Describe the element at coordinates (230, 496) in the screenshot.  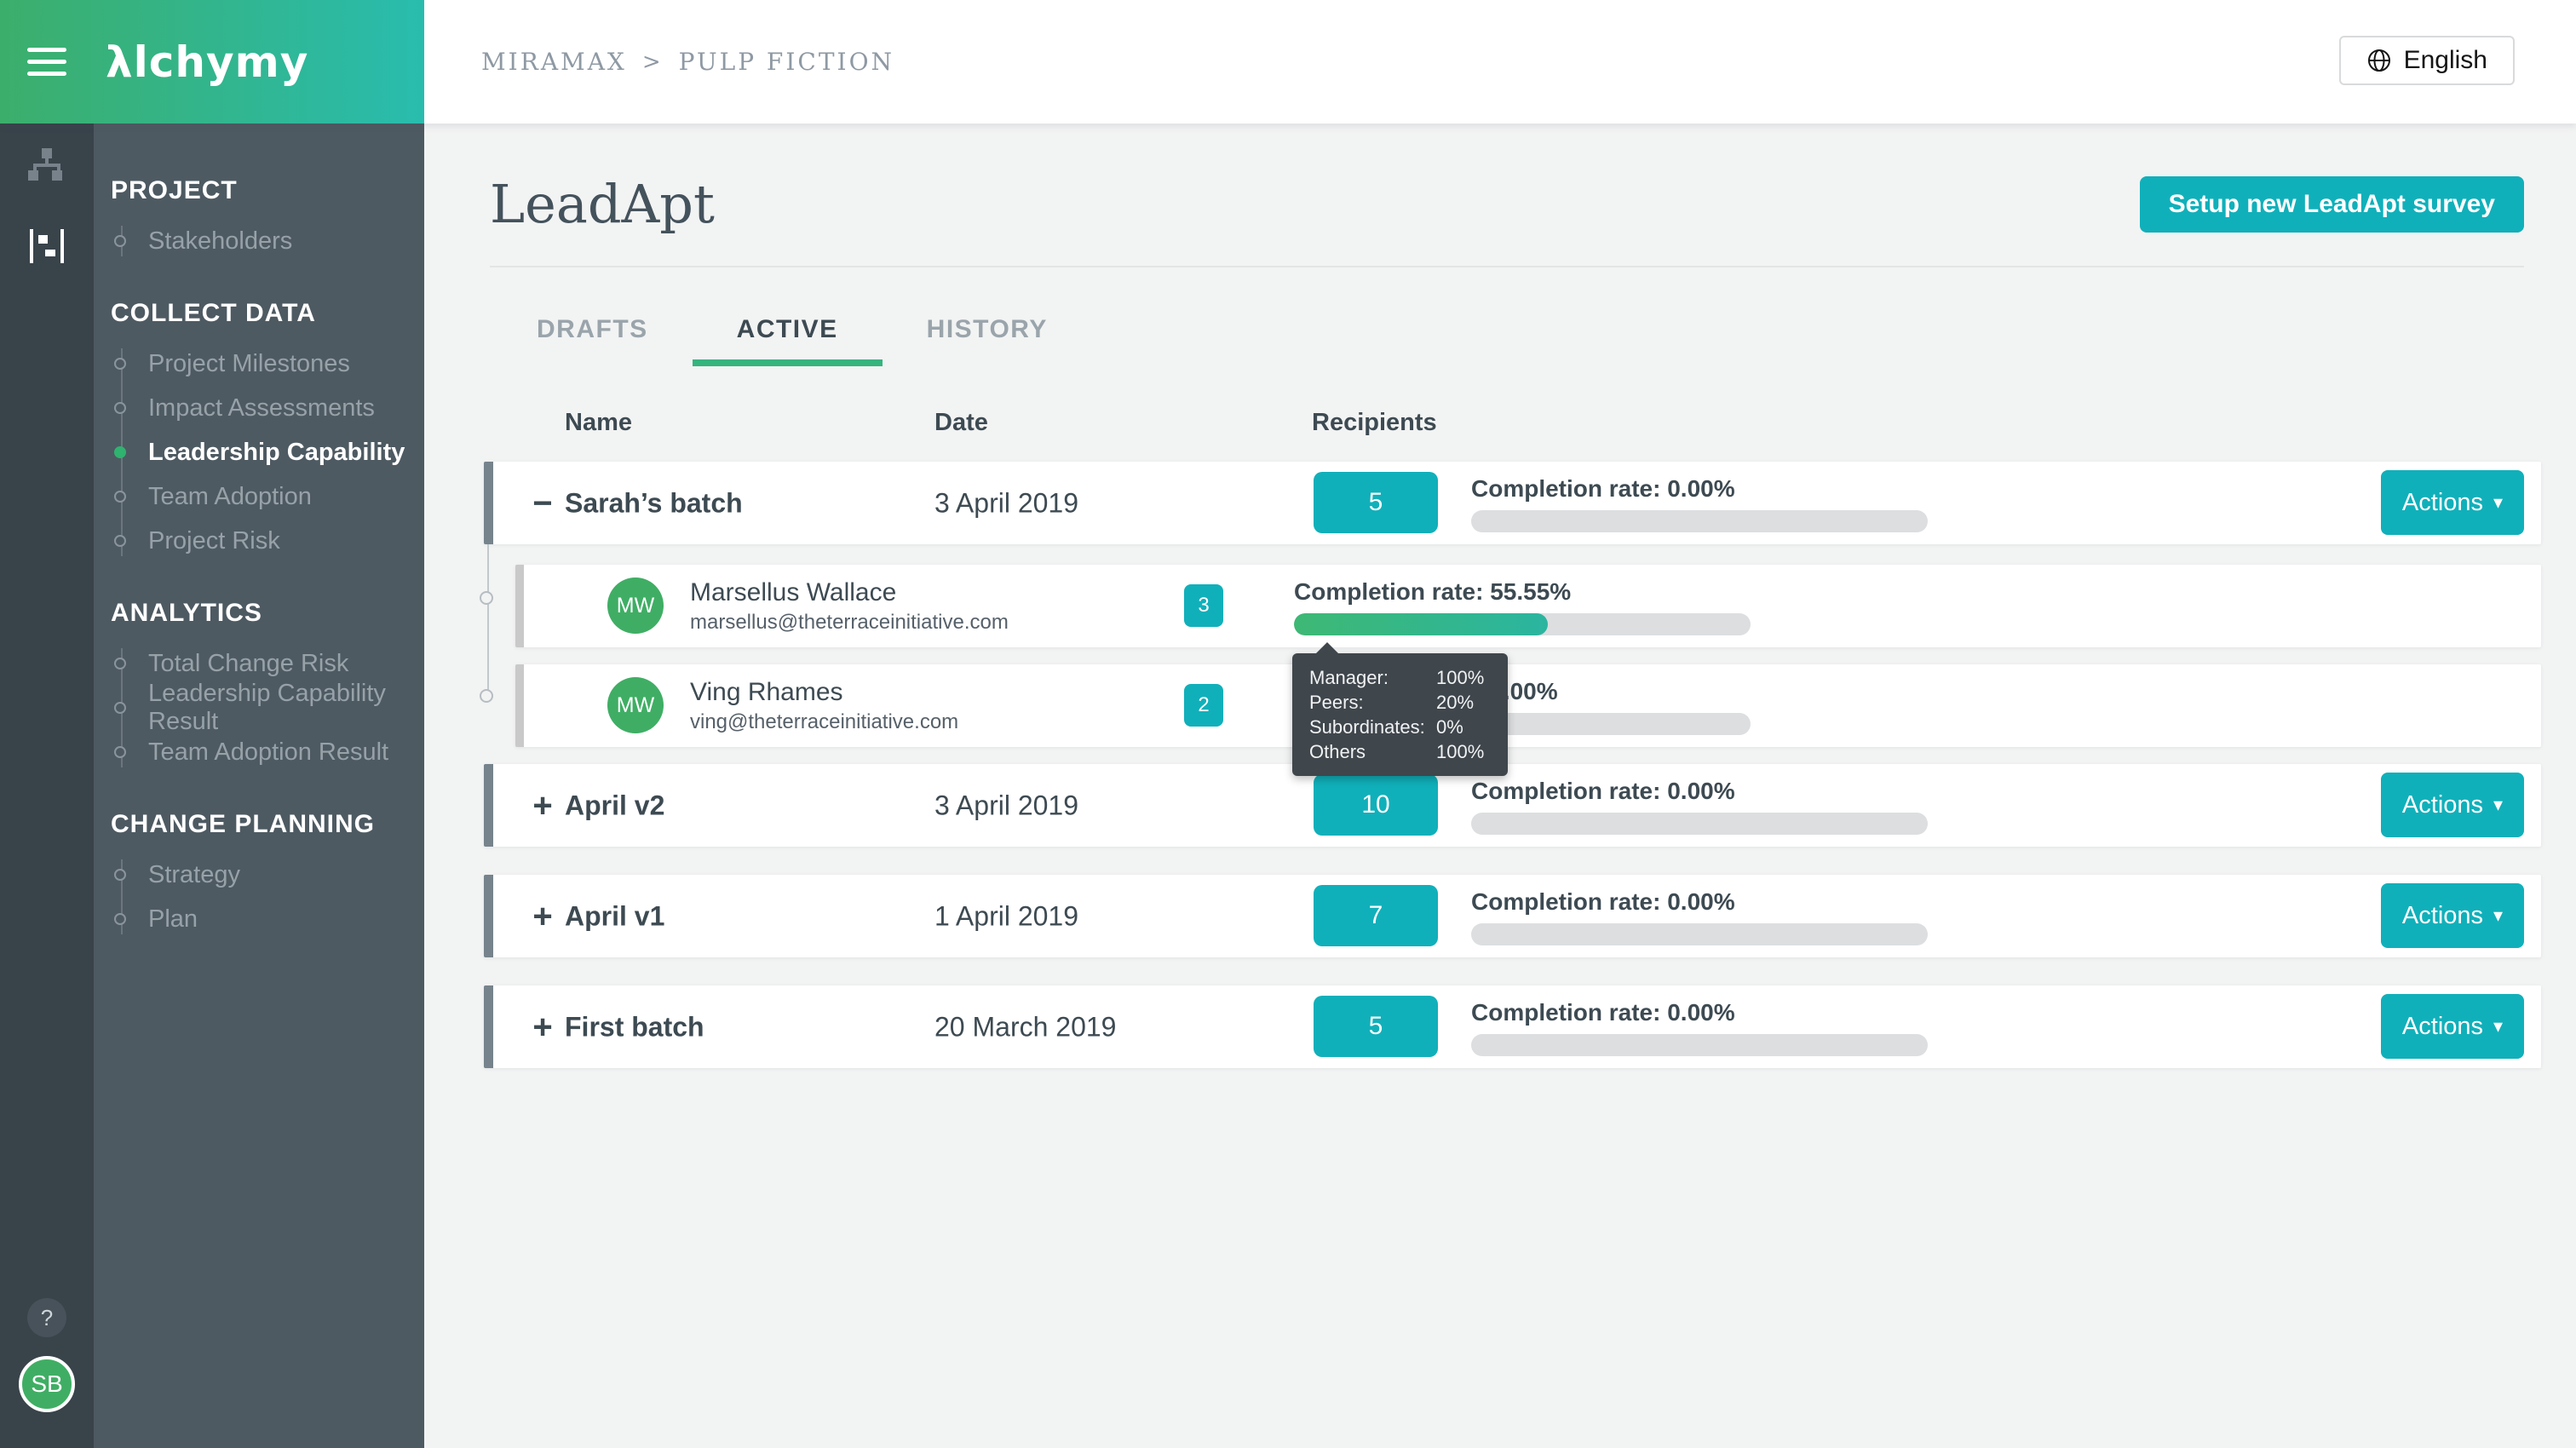
I see `sidebar-item-label: Team Adoption` at that location.